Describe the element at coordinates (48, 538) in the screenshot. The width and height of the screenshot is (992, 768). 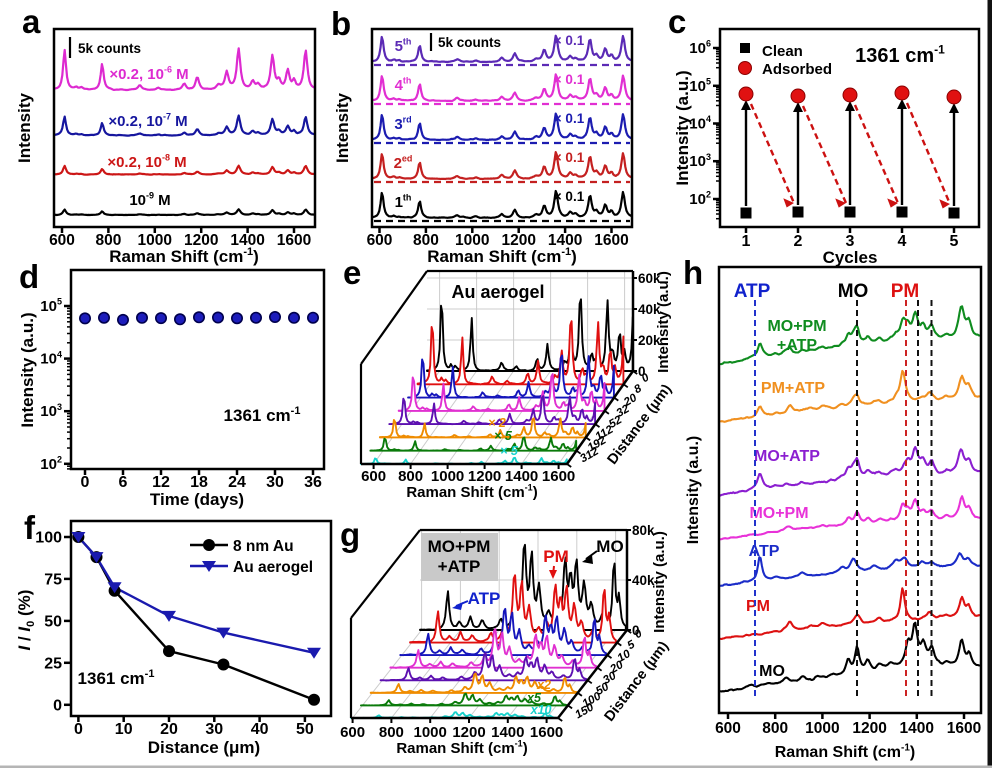
I see `svg-text: 100` at that location.